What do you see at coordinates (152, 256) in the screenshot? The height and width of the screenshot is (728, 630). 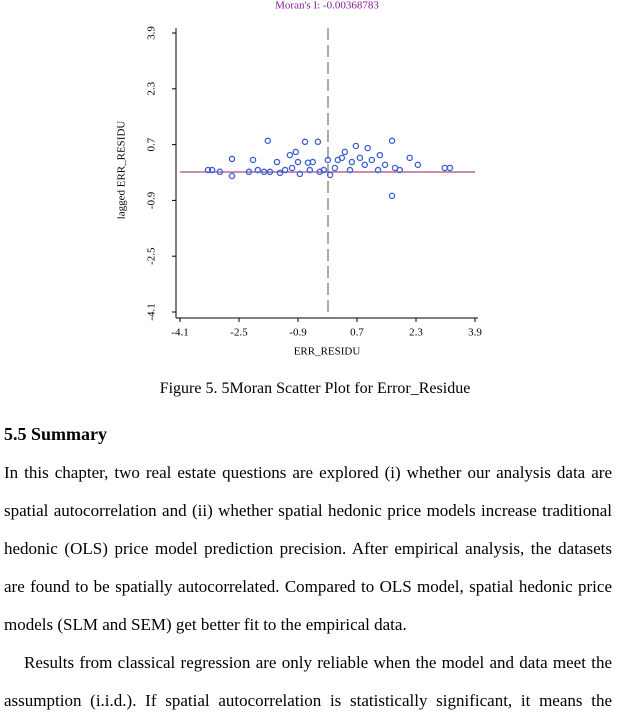 I see `y-tick-label: -2.5` at bounding box center [152, 256].